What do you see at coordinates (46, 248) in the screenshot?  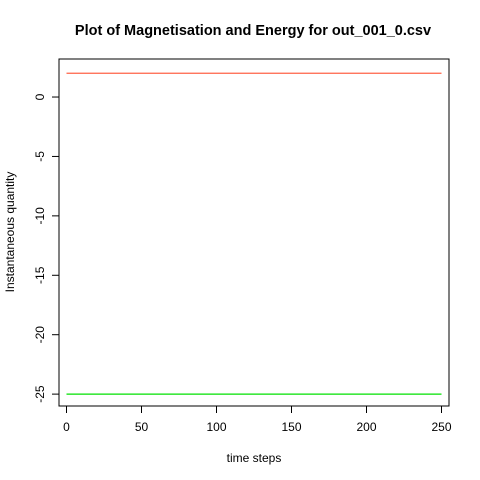 I see `y-axis: 0 -5 -10 -15 -20 -25` at bounding box center [46, 248].